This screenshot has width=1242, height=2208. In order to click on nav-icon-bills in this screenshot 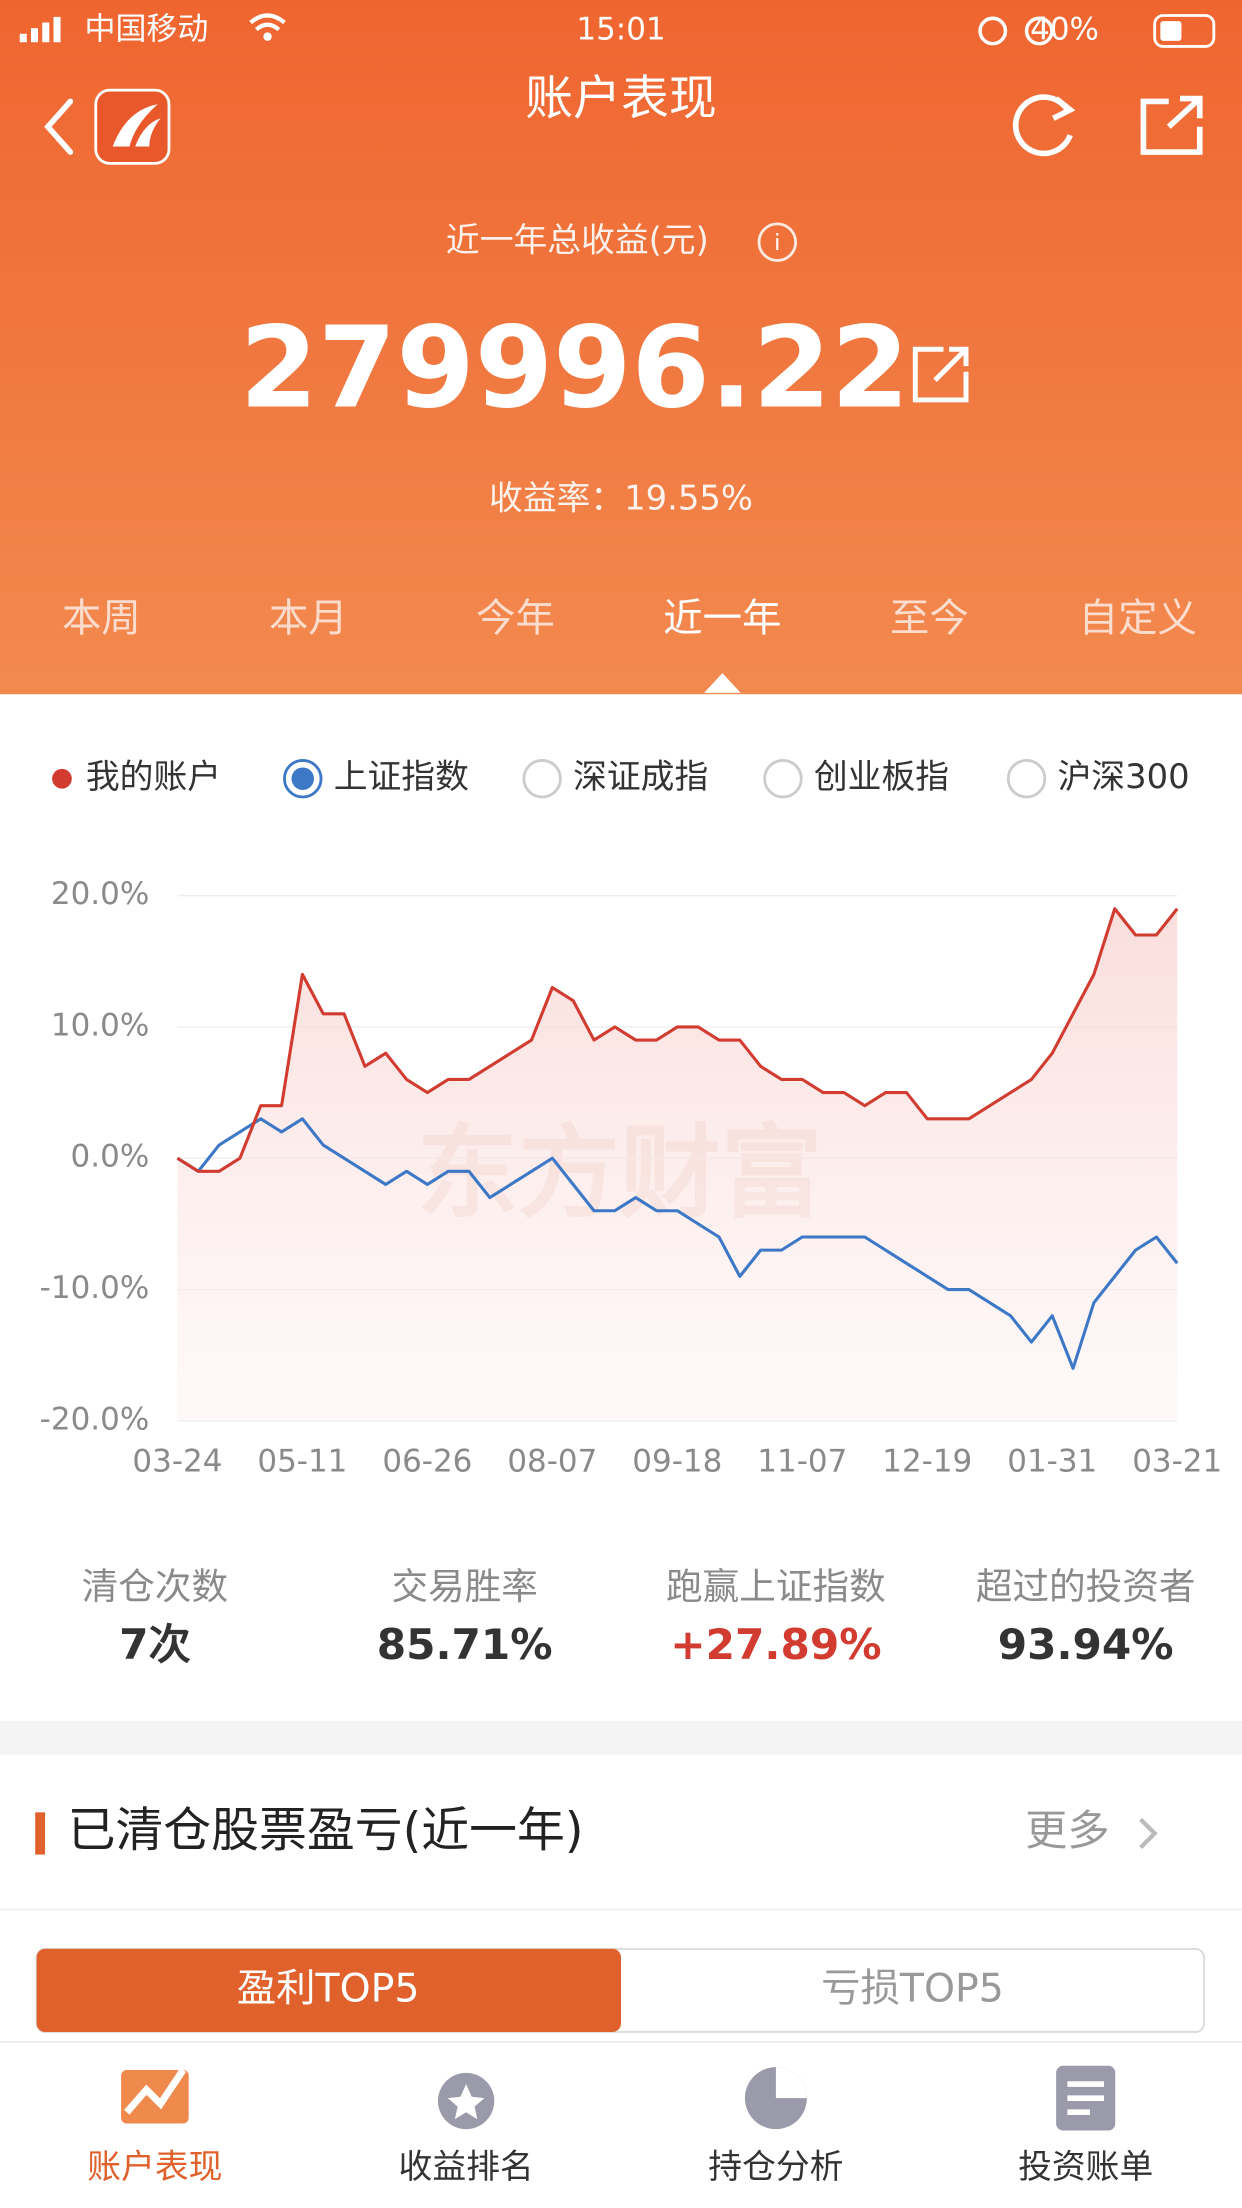, I will do `click(1086, 2098)`.